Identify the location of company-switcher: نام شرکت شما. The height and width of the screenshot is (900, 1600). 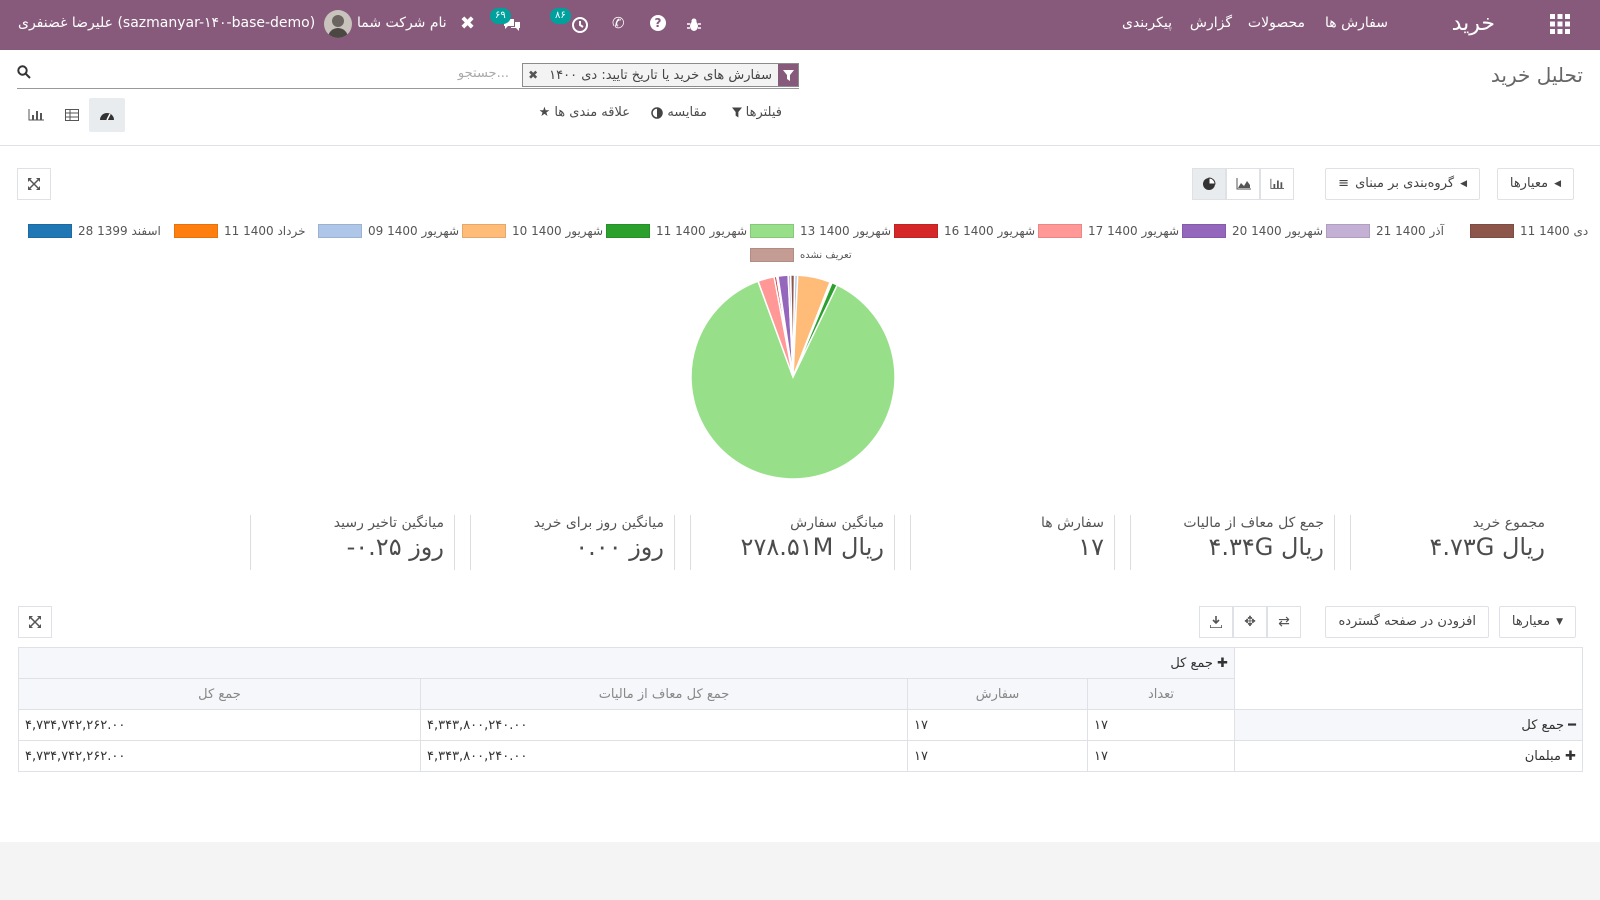
(402, 23).